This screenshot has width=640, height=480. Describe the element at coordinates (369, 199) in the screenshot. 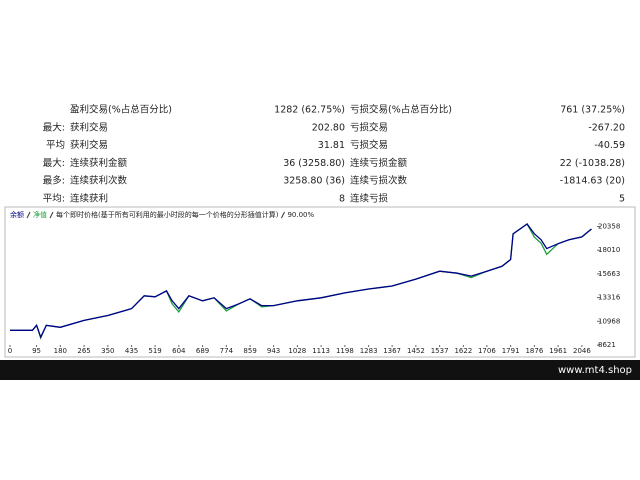

I see `table-cell: 连续亏损` at that location.